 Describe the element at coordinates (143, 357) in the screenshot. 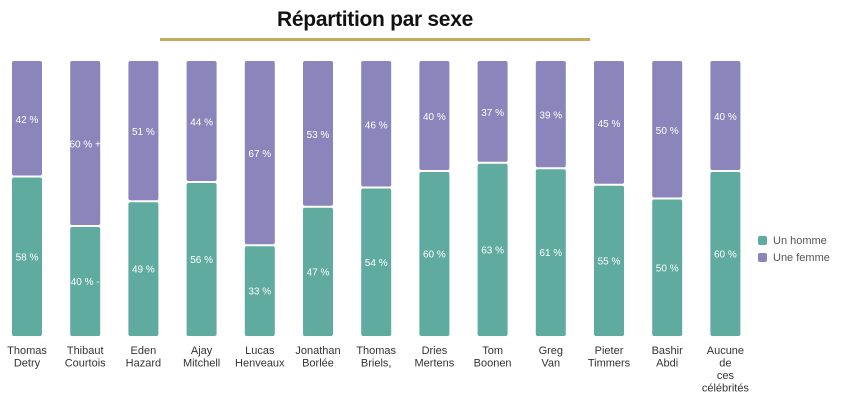

I see `category-label: Eden Hazard` at that location.